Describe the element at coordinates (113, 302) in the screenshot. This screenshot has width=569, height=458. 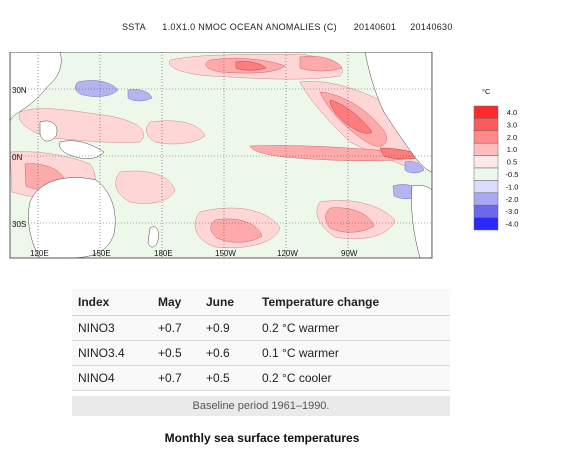
I see `header-index: Index` at that location.